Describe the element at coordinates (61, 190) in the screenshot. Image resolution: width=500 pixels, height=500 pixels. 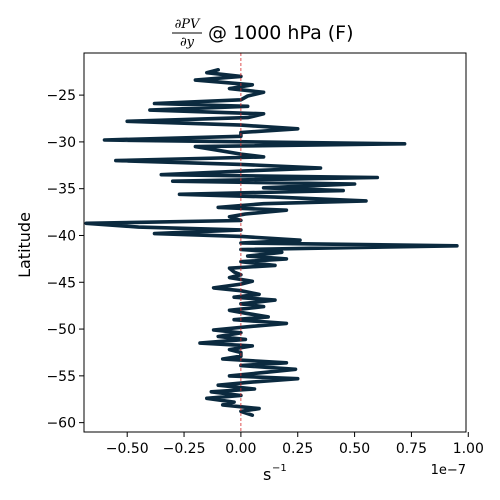
I see `y-tick-label: −35` at that location.